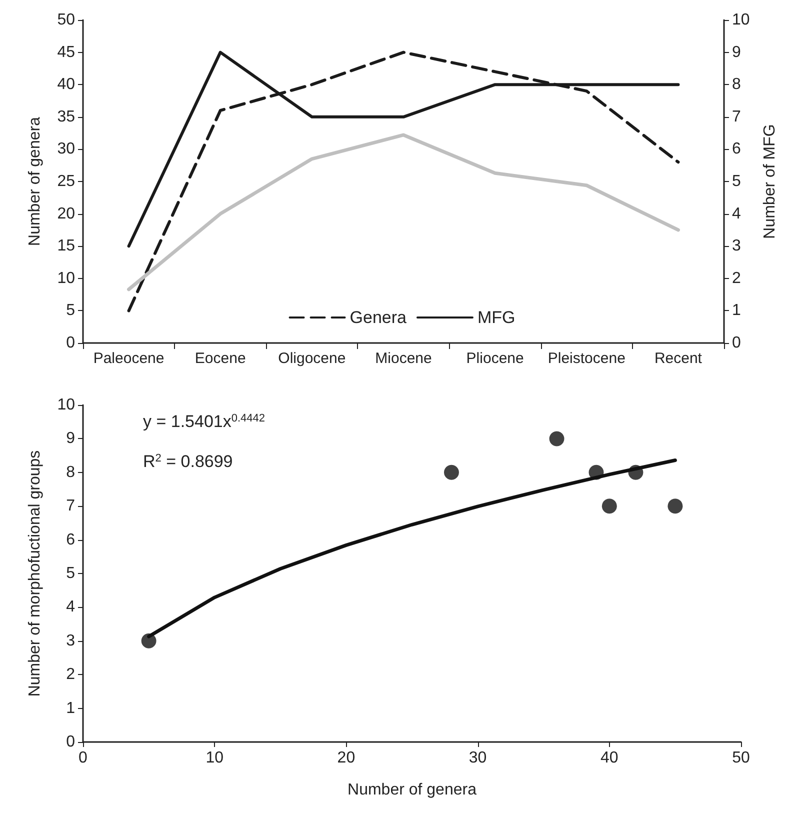 The height and width of the screenshot is (816, 804). What do you see at coordinates (66, 213) in the screenshot?
I see `y-tick-label: 20` at bounding box center [66, 213].